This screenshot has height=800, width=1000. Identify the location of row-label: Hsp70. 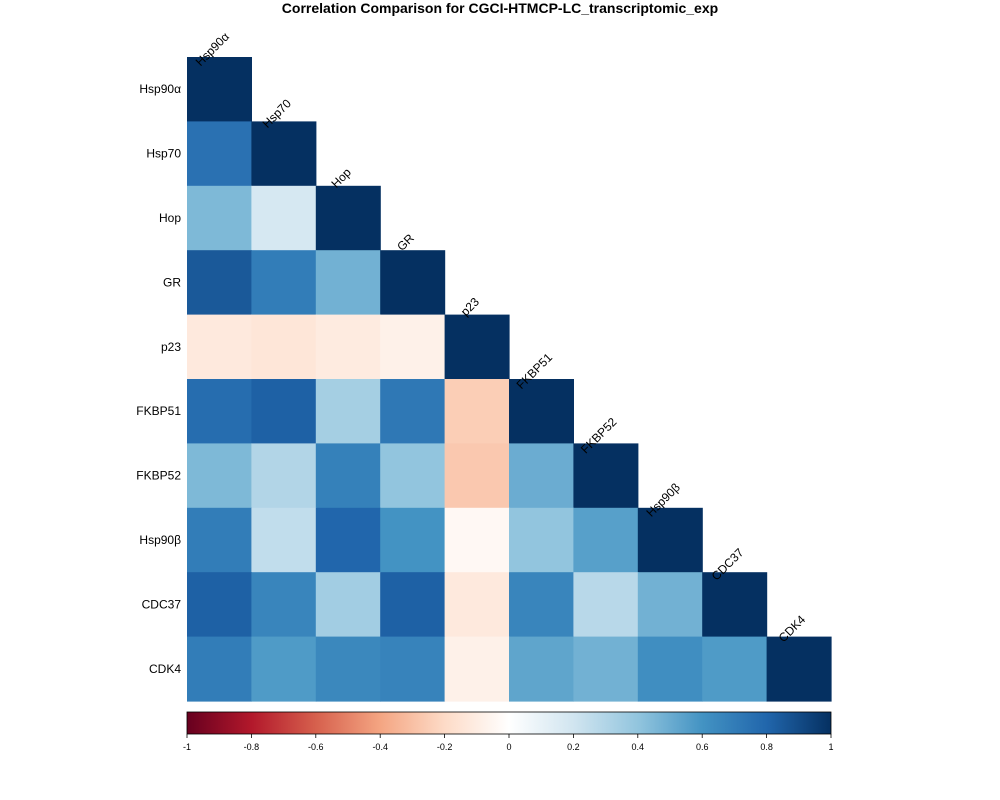
(163, 154).